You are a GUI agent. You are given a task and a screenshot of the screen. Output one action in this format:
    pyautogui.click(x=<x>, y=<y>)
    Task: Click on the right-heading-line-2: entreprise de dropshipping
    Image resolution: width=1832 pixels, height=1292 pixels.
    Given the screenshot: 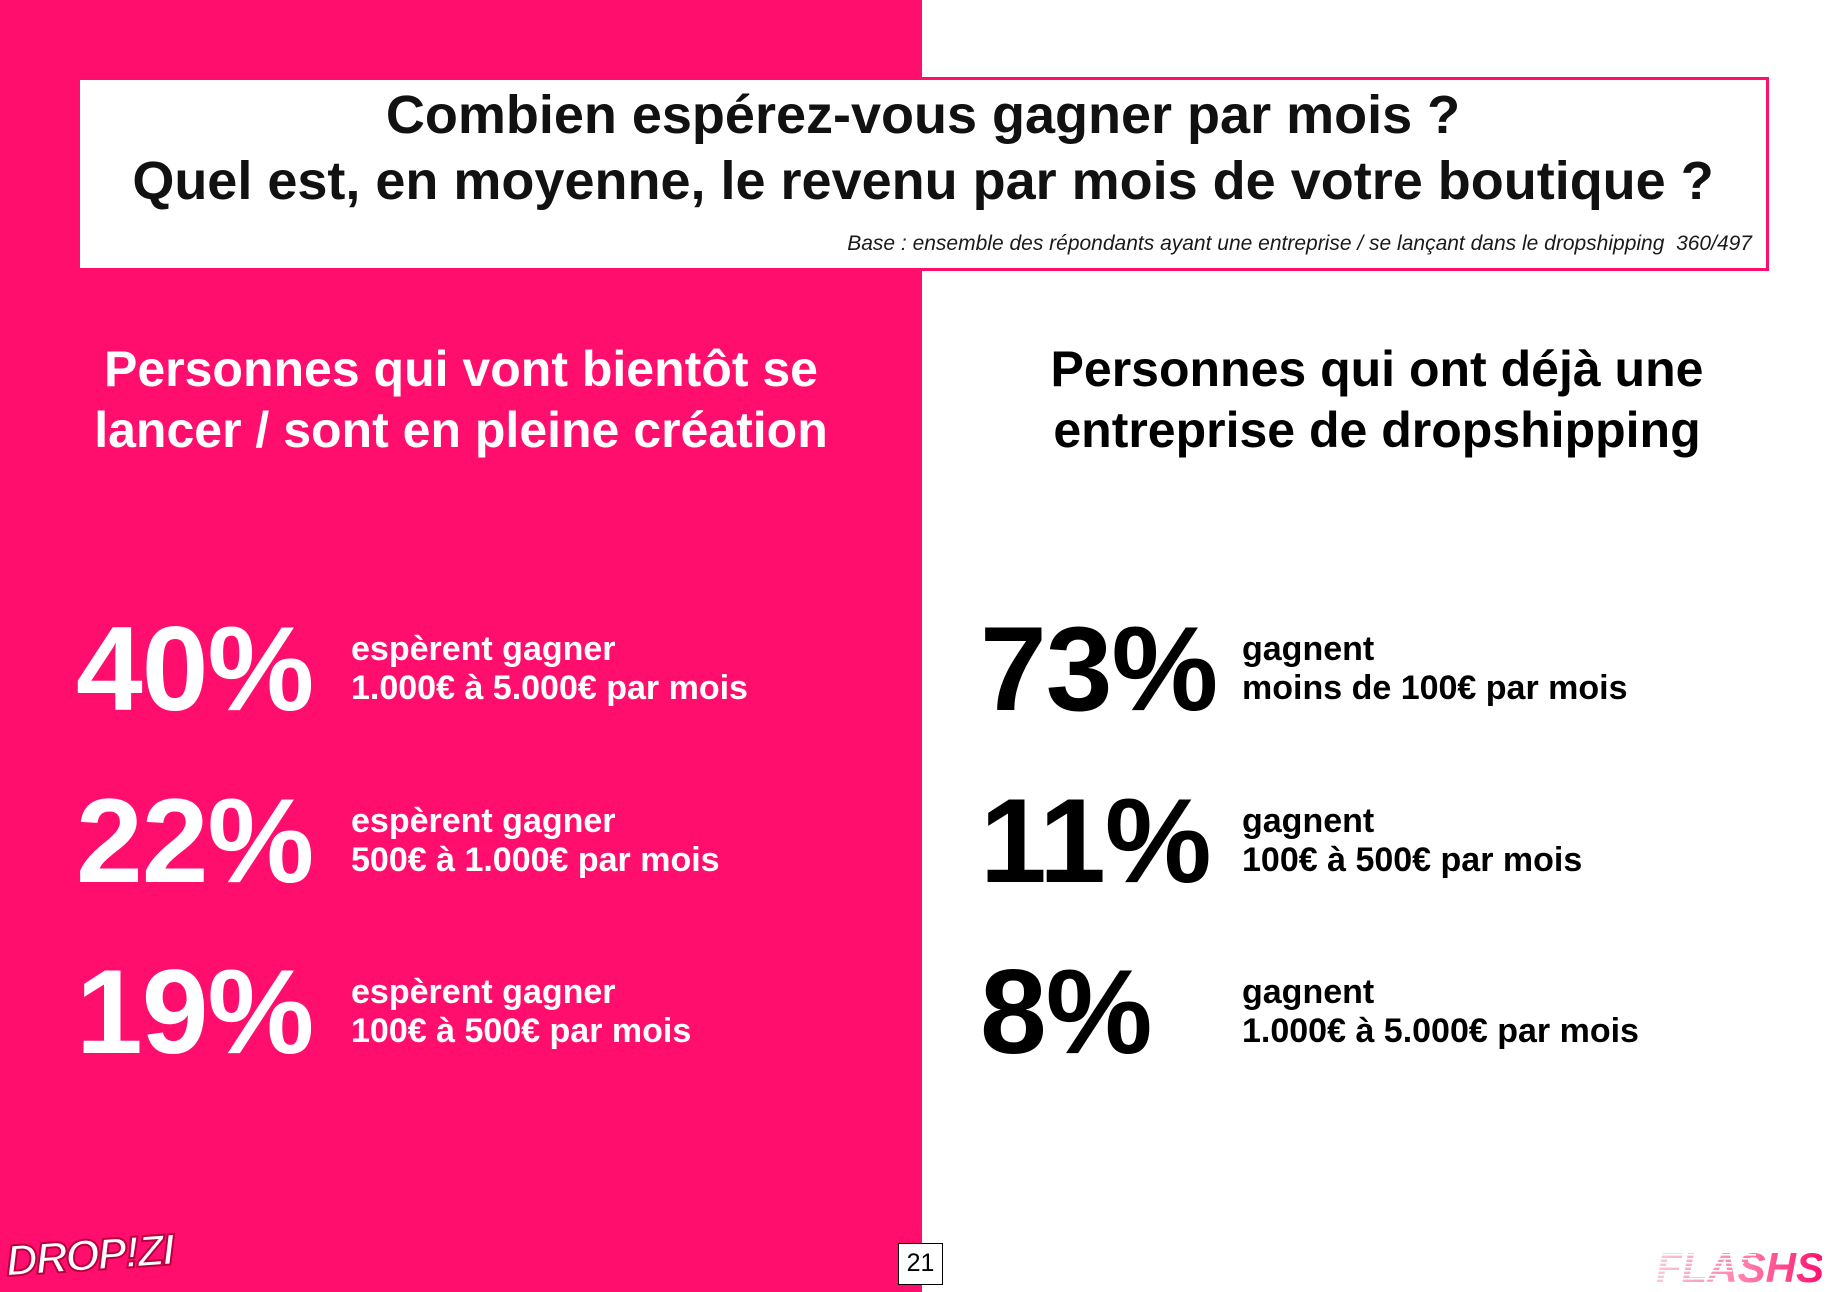 What is the action you would take?
    pyautogui.click(x=1377, y=430)
    